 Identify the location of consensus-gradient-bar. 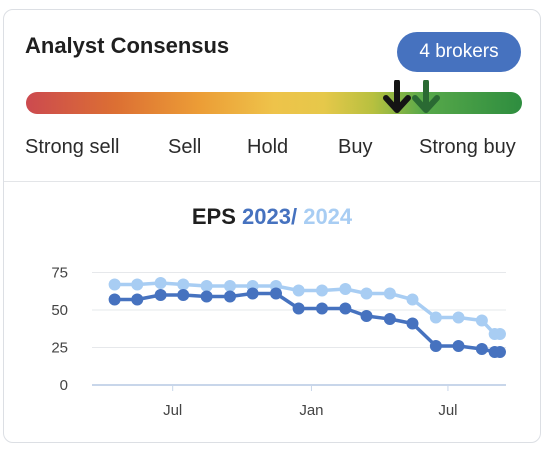
(274, 103).